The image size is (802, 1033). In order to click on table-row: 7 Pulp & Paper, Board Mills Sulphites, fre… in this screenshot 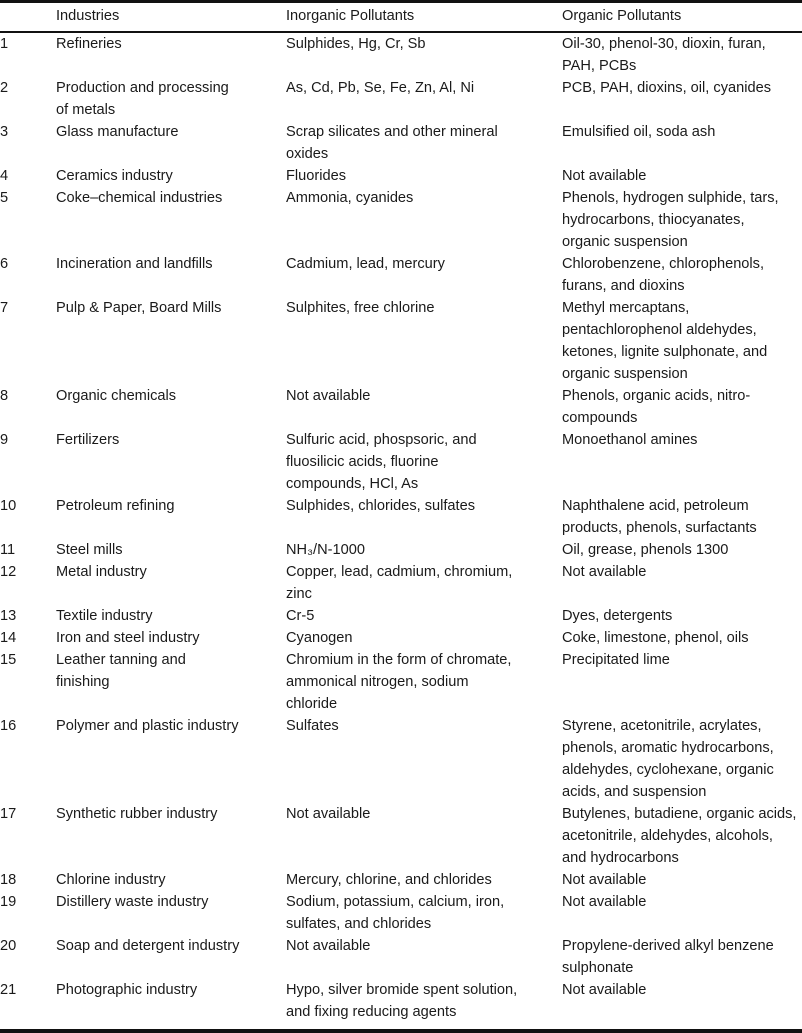, I will do `click(401, 341)`.